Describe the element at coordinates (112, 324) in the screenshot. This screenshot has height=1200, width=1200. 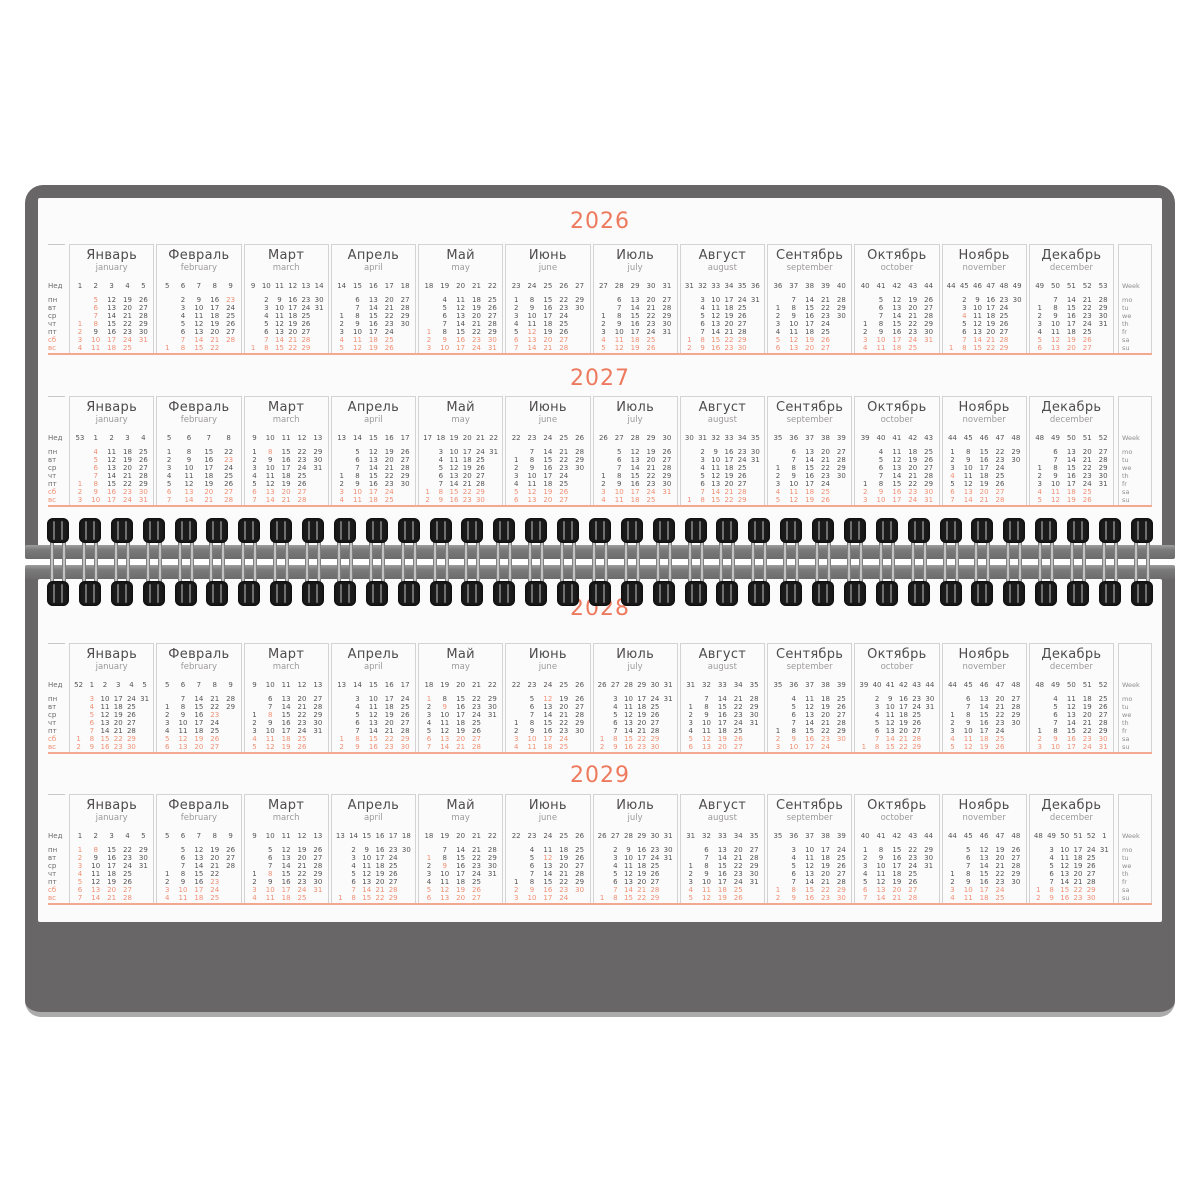
I see `day-cell: 15` at that location.